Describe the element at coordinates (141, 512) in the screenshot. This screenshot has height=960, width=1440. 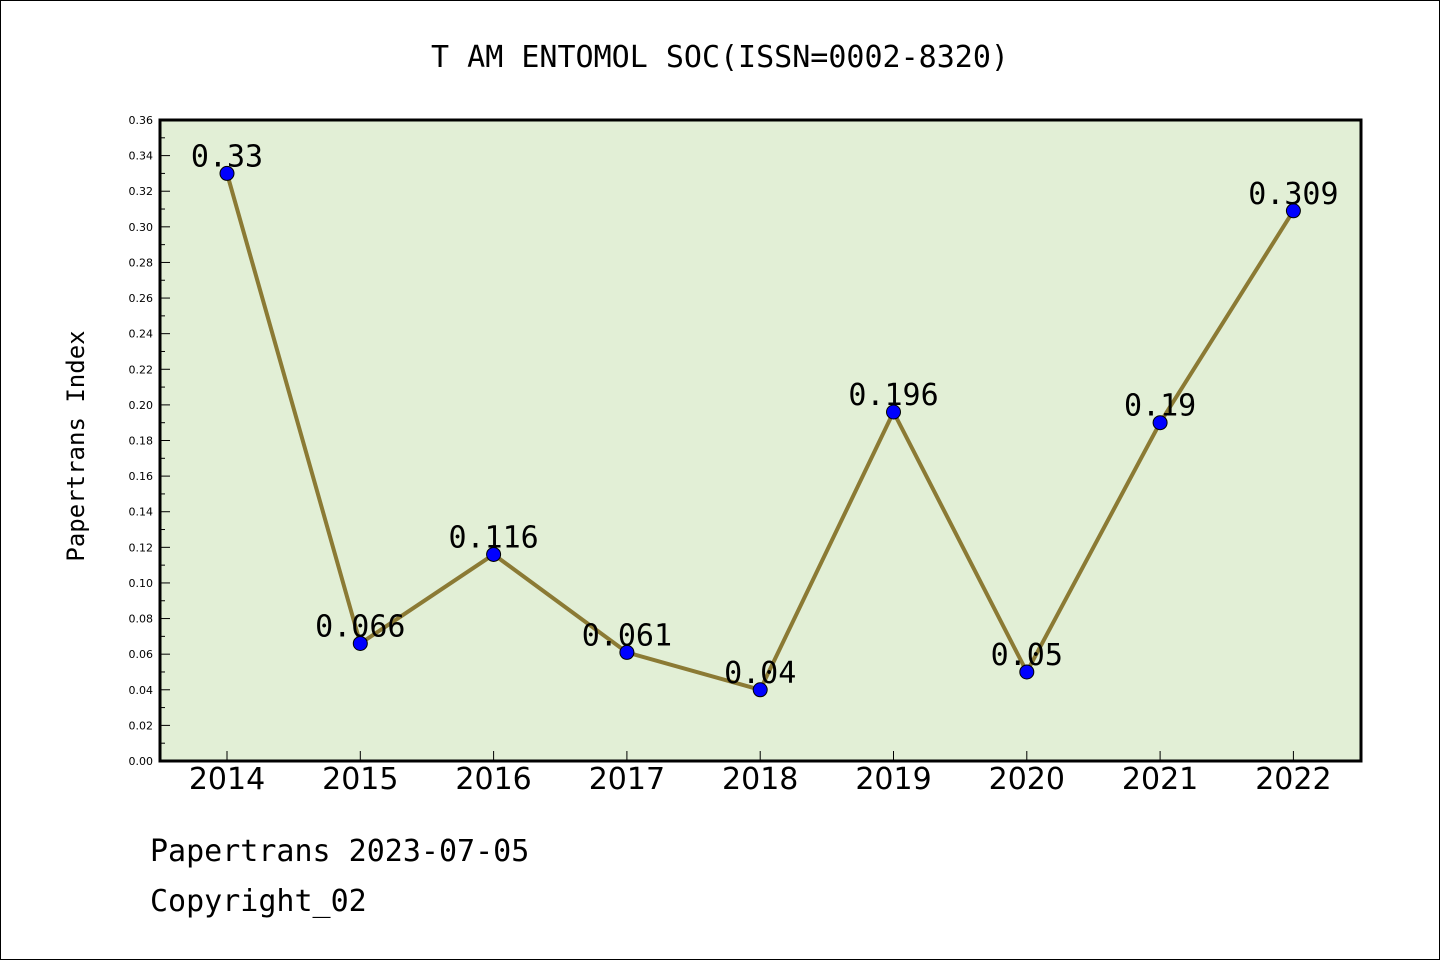
I see `y-tick-label: 0.14` at that location.